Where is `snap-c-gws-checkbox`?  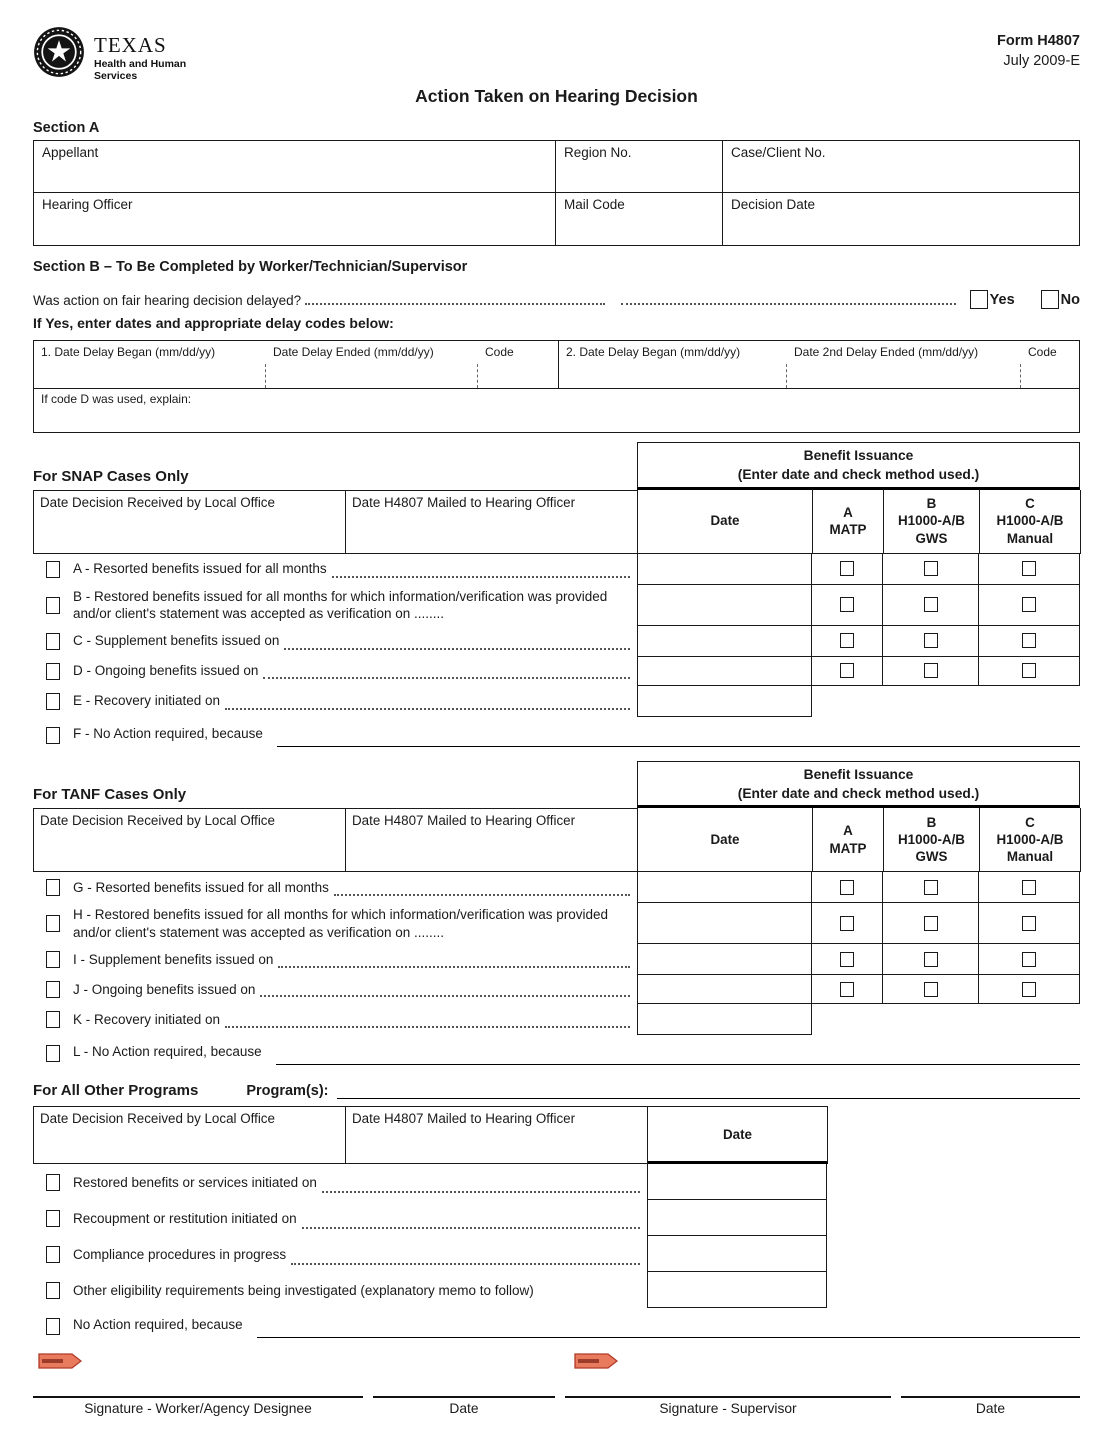 snap-c-gws-checkbox is located at coordinates (930, 641).